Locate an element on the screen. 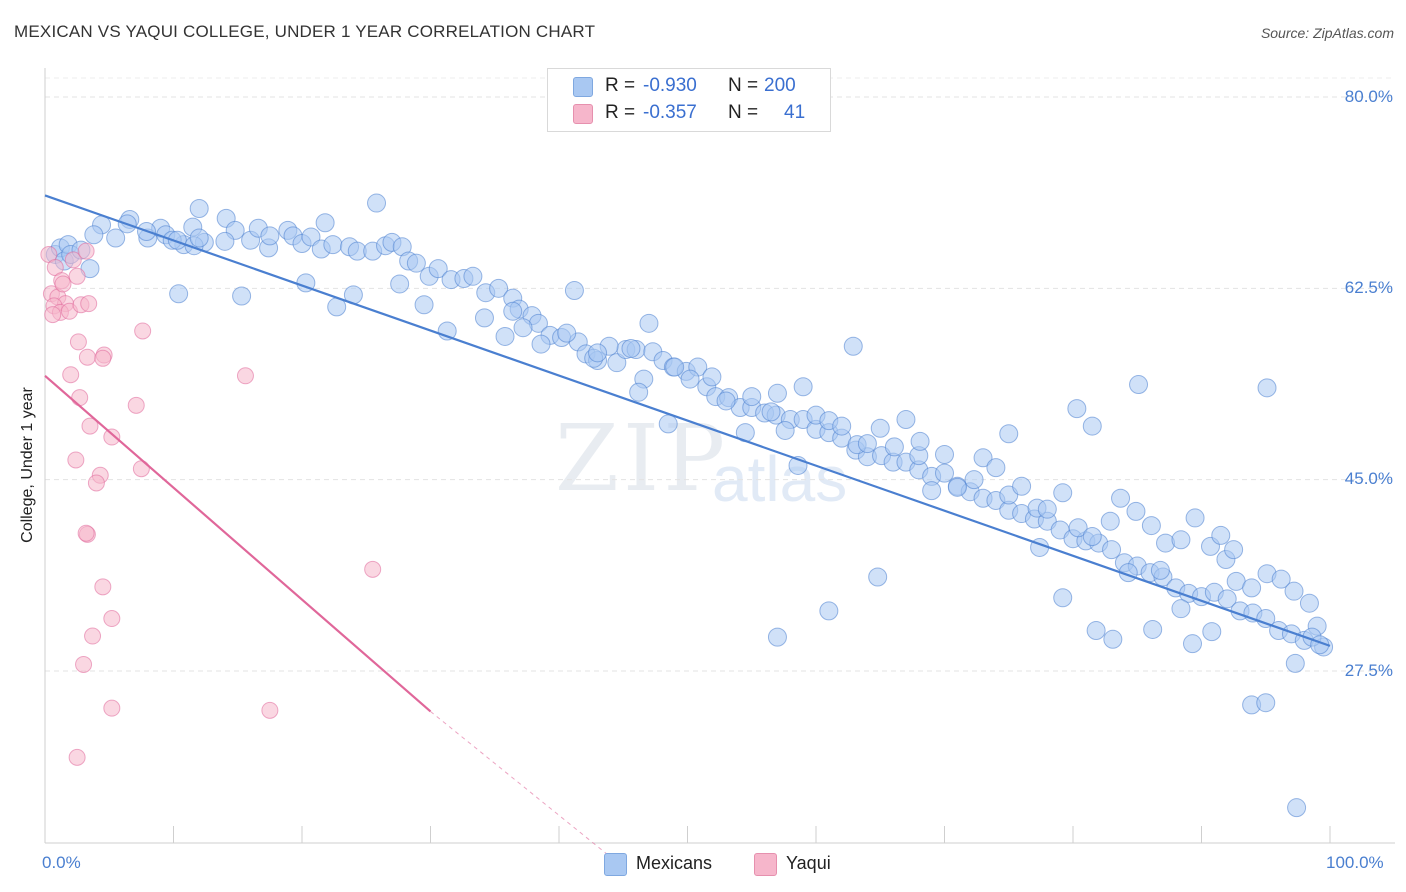  yaqui-legend-label: Yaqui is located at coordinates (808, 863).